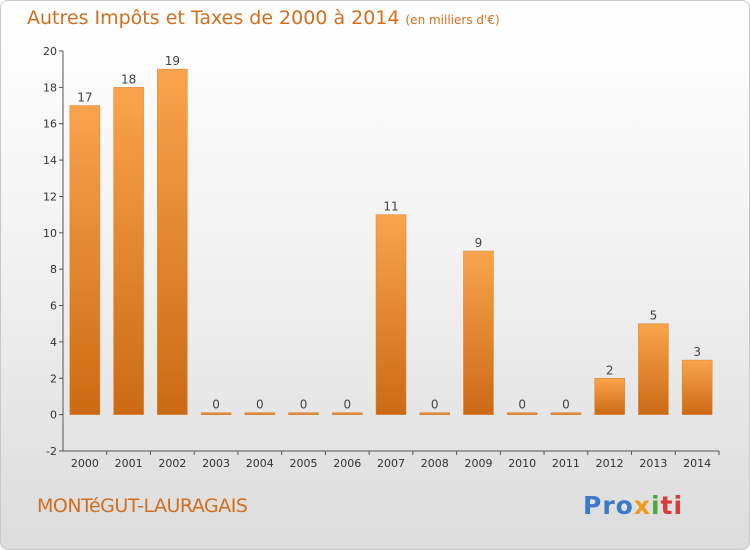 The width and height of the screenshot is (750, 550). What do you see at coordinates (672, 505) in the screenshot?
I see `logo-part-4: ti` at bounding box center [672, 505].